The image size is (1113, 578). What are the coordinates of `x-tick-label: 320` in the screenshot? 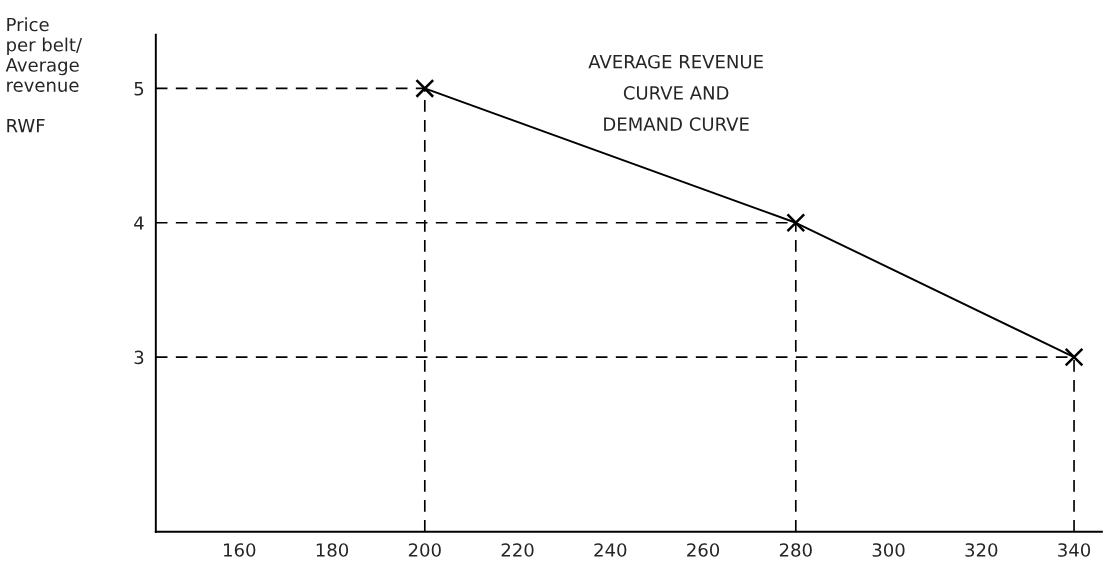 It's located at (981, 550).